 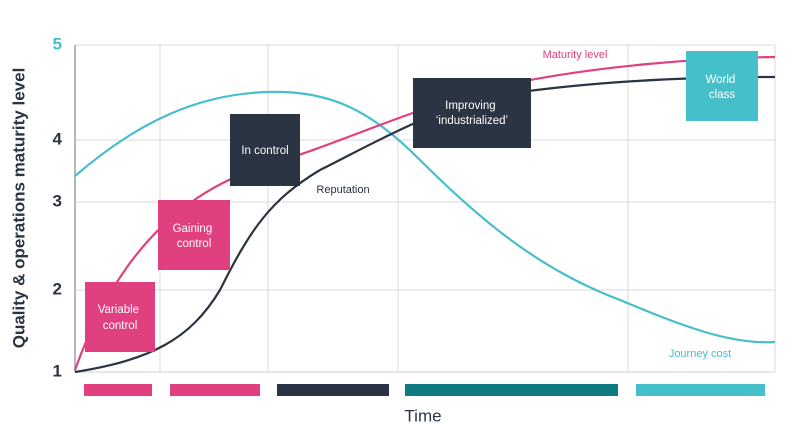 What do you see at coordinates (18, 208) in the screenshot?
I see `y-axis-label: Quality & operations maturity level` at bounding box center [18, 208].